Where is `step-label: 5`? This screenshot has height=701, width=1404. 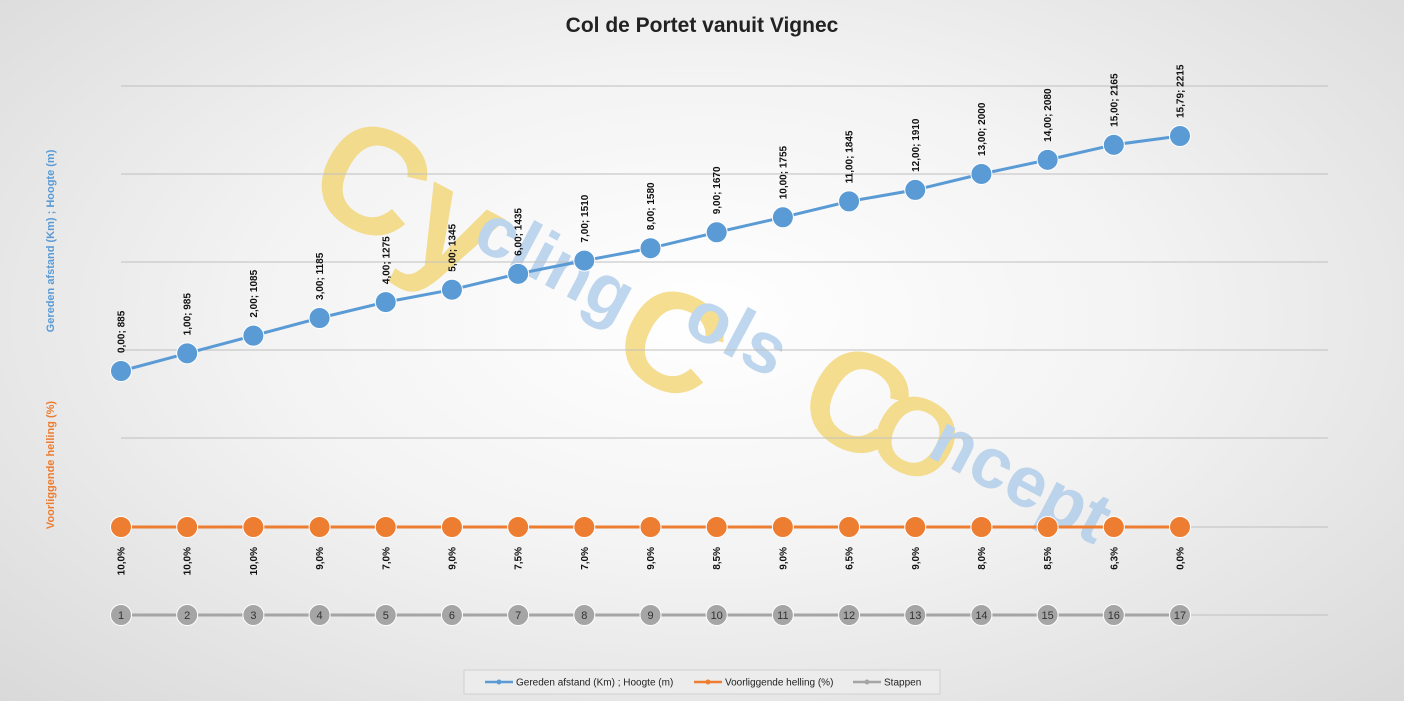
step-label: 5 is located at coordinates (386, 616).